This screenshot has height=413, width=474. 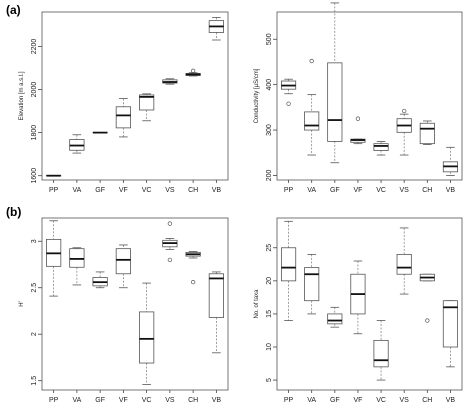 What do you see at coordinates (269, 39) in the screenshot?
I see `y-tick-label: 500` at bounding box center [269, 39].